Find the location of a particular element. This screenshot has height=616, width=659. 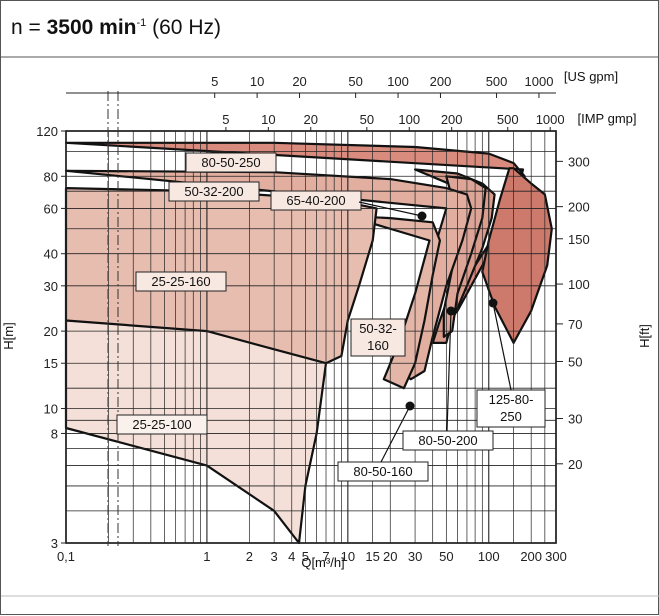

svg-text: 80-50-160 is located at coordinates (382, 471).